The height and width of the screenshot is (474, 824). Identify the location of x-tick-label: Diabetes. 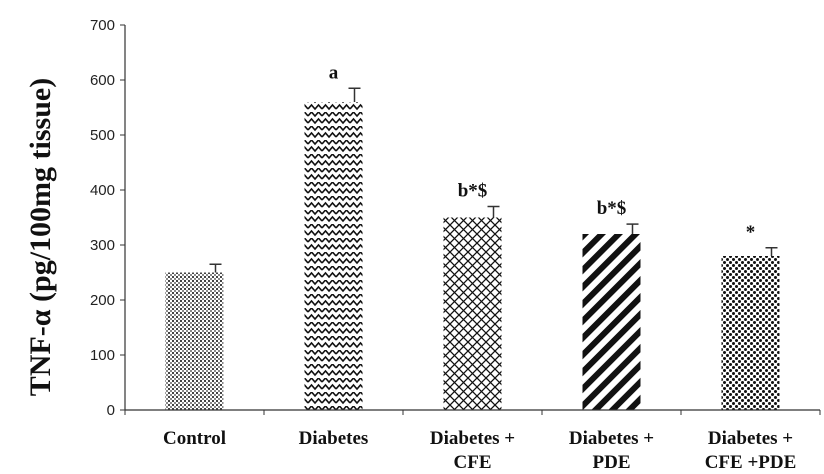
(334, 438).